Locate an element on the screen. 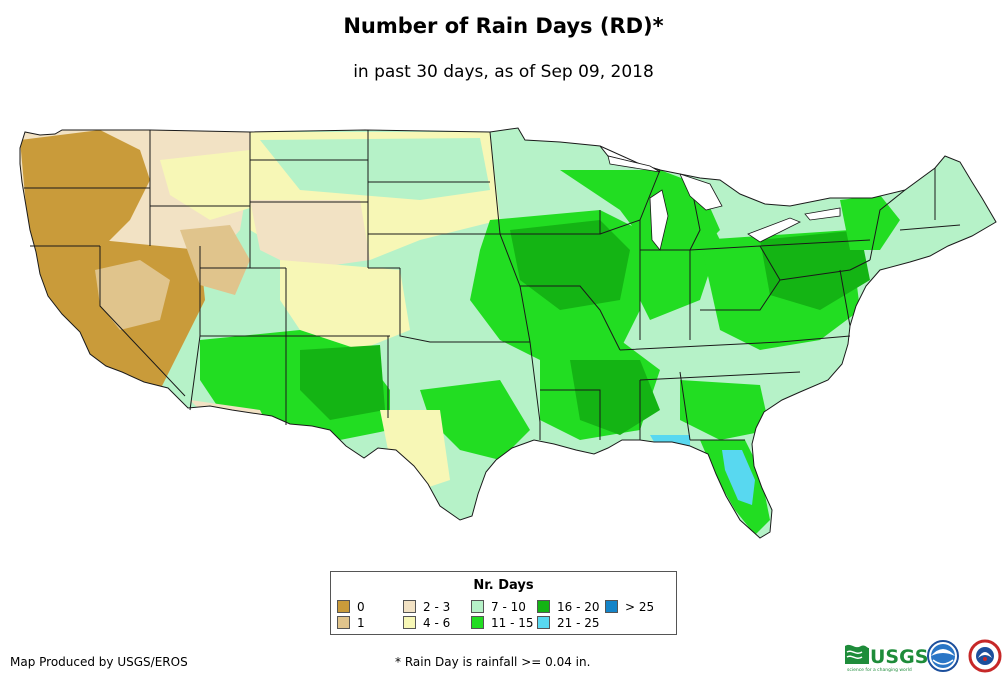 This screenshot has width=1007, height=691. legend-item-8: > 25 is located at coordinates (629, 607).